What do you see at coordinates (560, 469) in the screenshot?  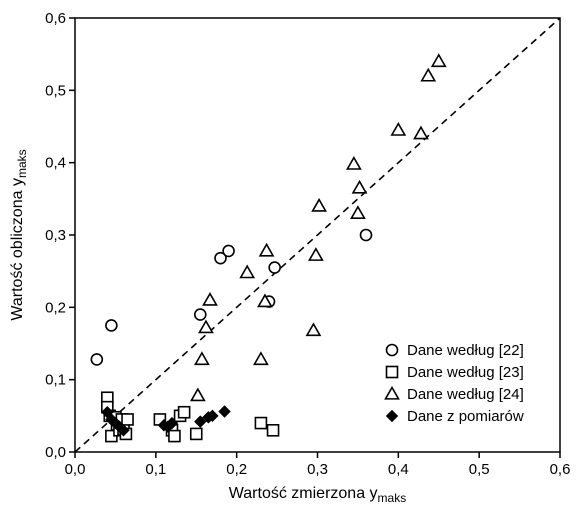 I see `x-tick-label: 0,6` at bounding box center [560, 469].